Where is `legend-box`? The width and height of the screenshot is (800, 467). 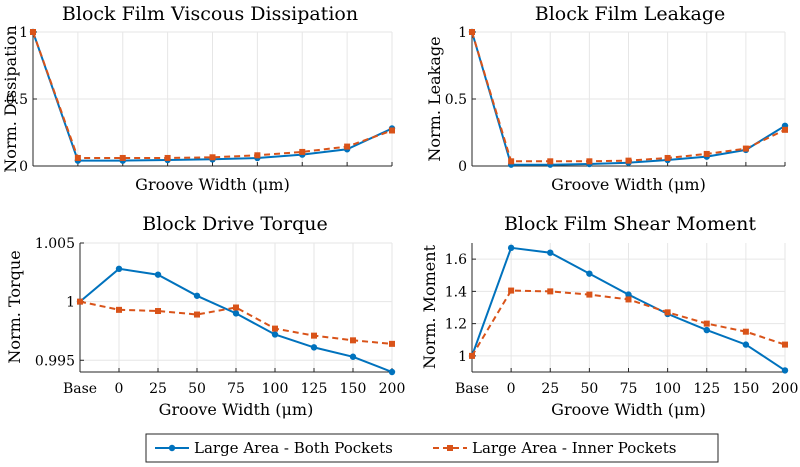 legend-box is located at coordinates (432, 448).